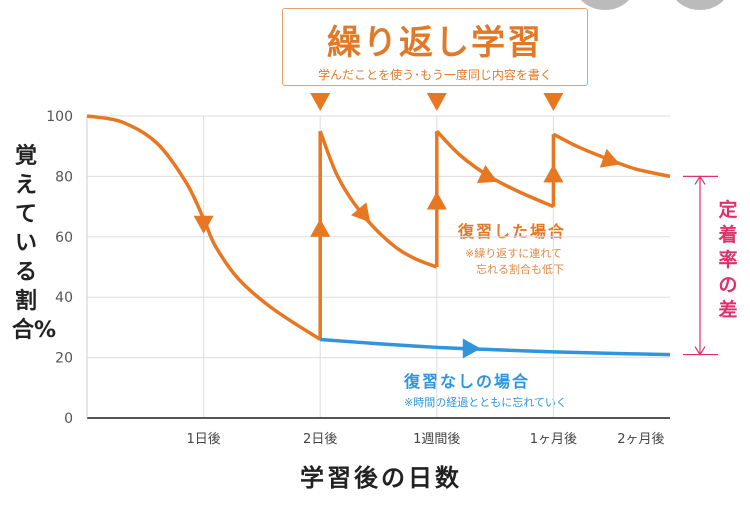 This screenshot has width=750, height=508. Describe the element at coordinates (485, 402) in the screenshot. I see `not-reviewed-note: ※時間の経過とともに忘れていく` at that location.